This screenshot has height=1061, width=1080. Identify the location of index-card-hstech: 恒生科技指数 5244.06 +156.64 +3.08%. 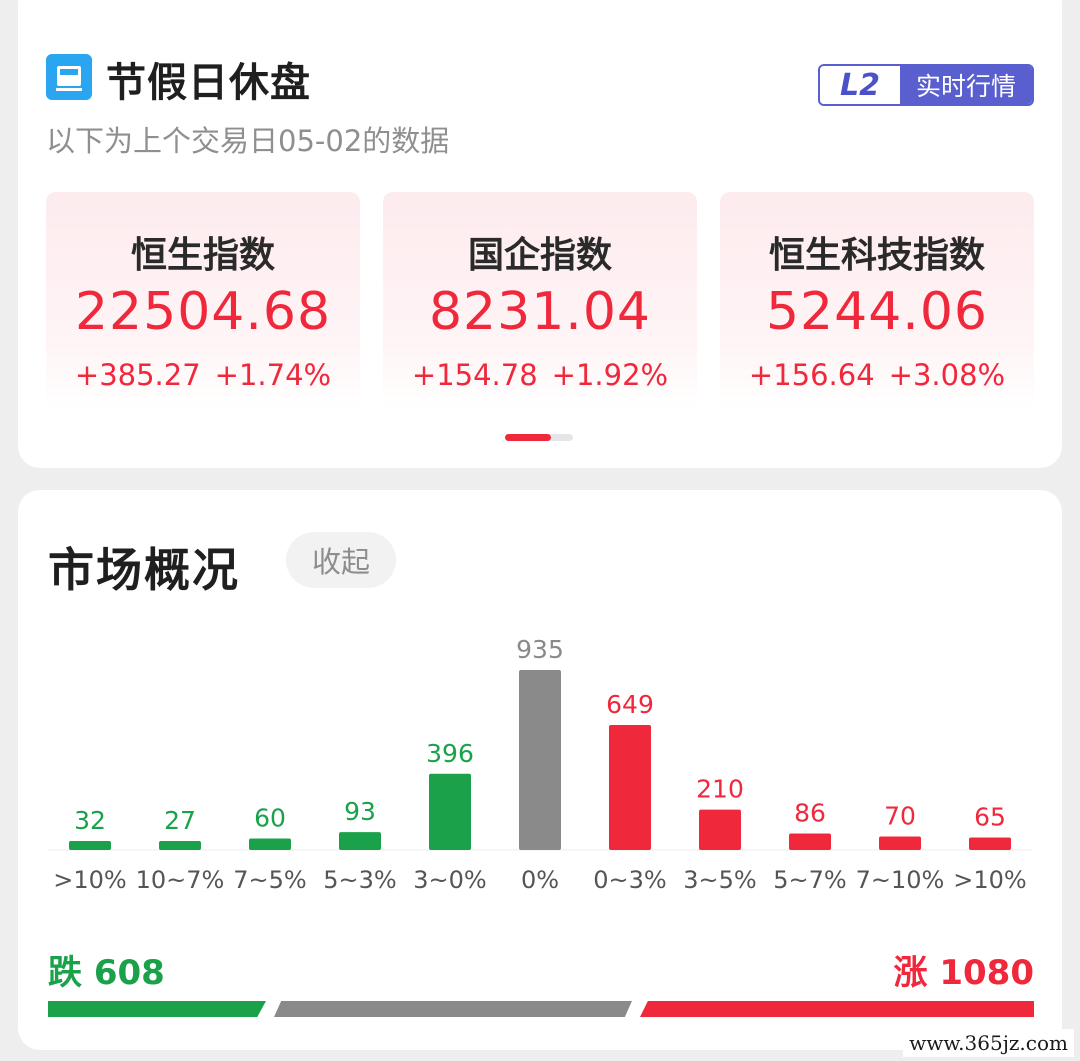
(877, 302).